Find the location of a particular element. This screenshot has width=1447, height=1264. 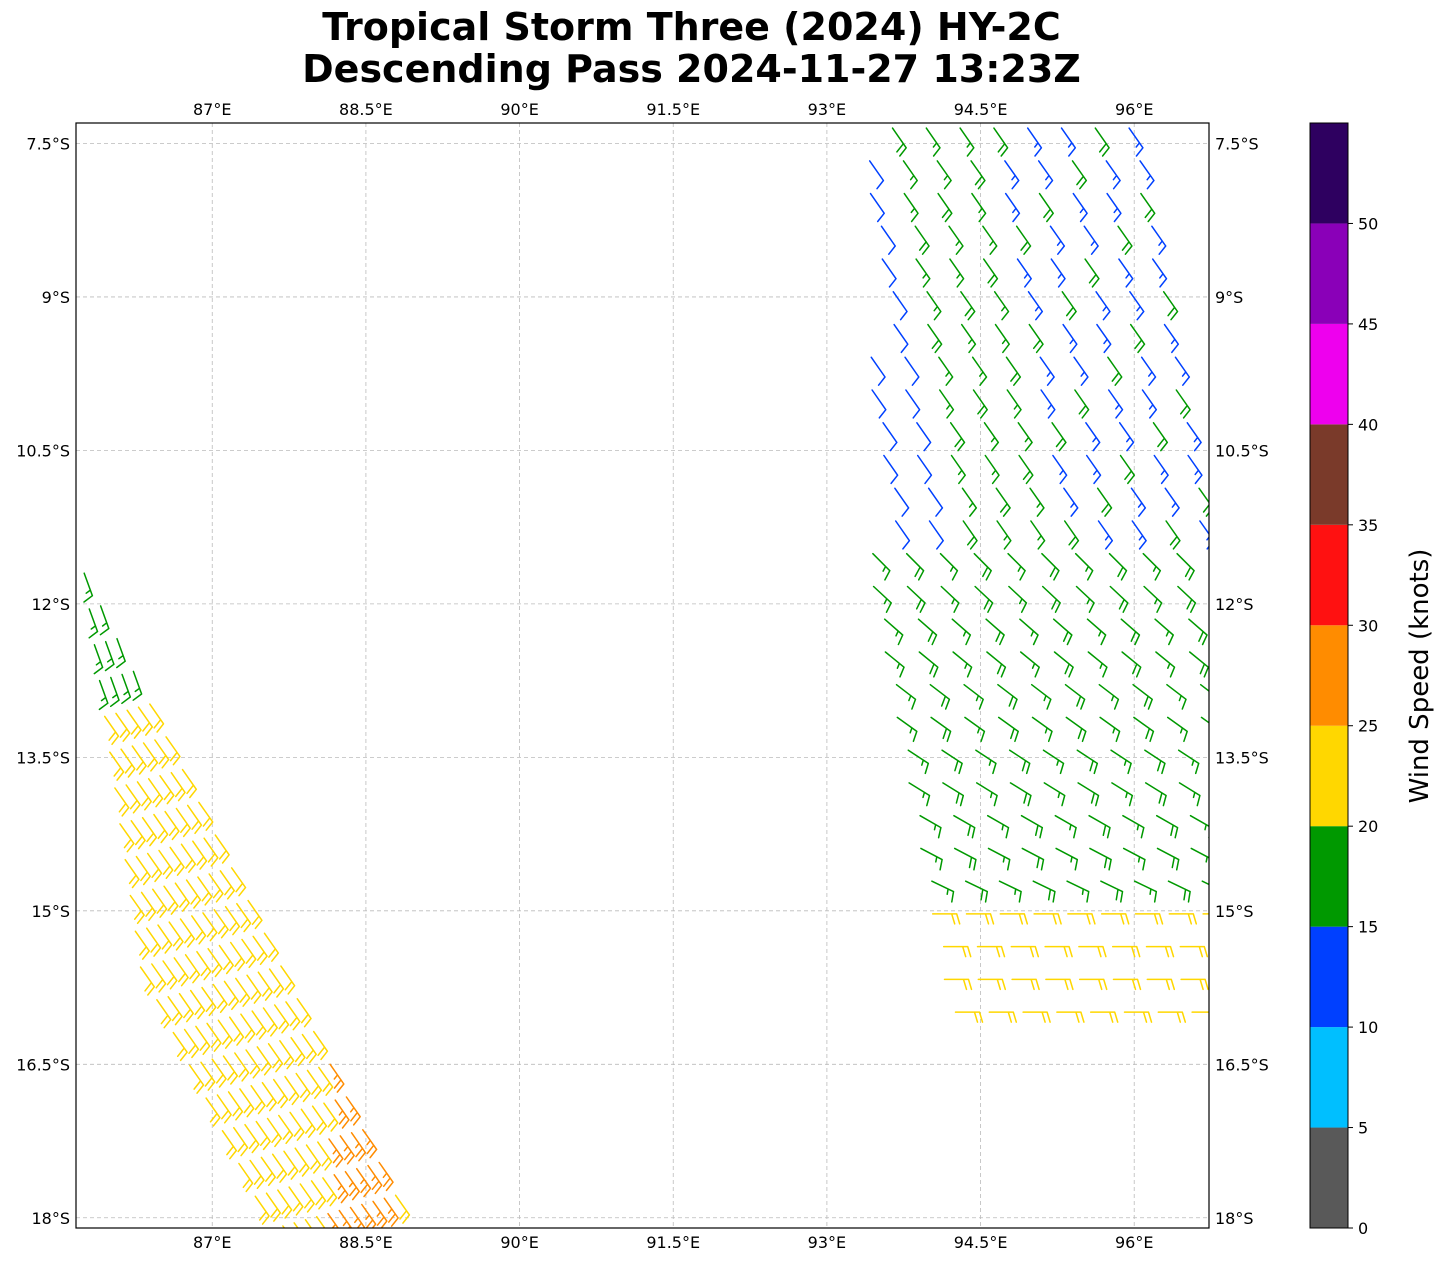

lon-tick-label-top: 93°E is located at coordinates (827, 109).